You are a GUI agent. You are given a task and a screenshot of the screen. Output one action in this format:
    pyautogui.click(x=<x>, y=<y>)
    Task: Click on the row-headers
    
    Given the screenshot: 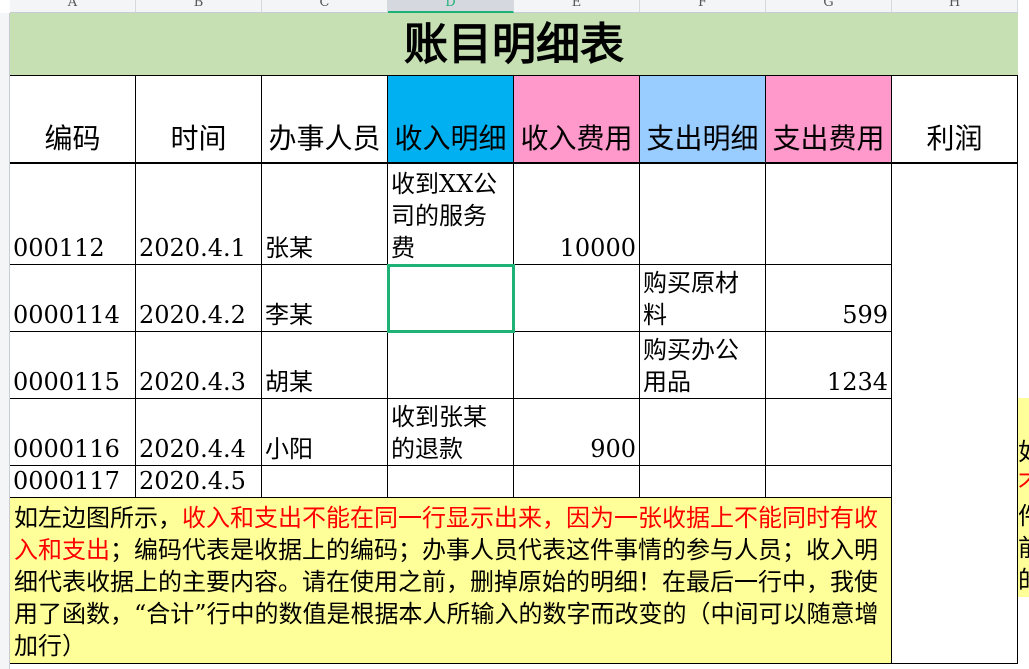 What is the action you would take?
    pyautogui.click(x=5, y=341)
    